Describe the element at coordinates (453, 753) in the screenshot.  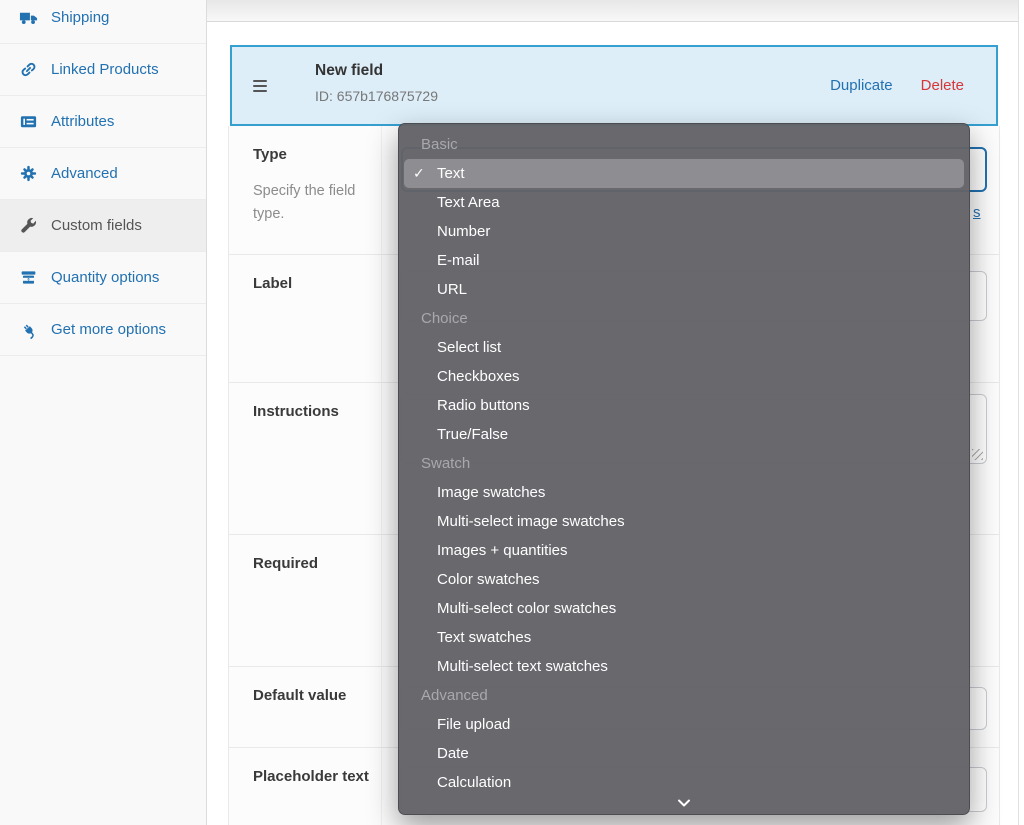
I see `dropdown-option-date: Date` at that location.